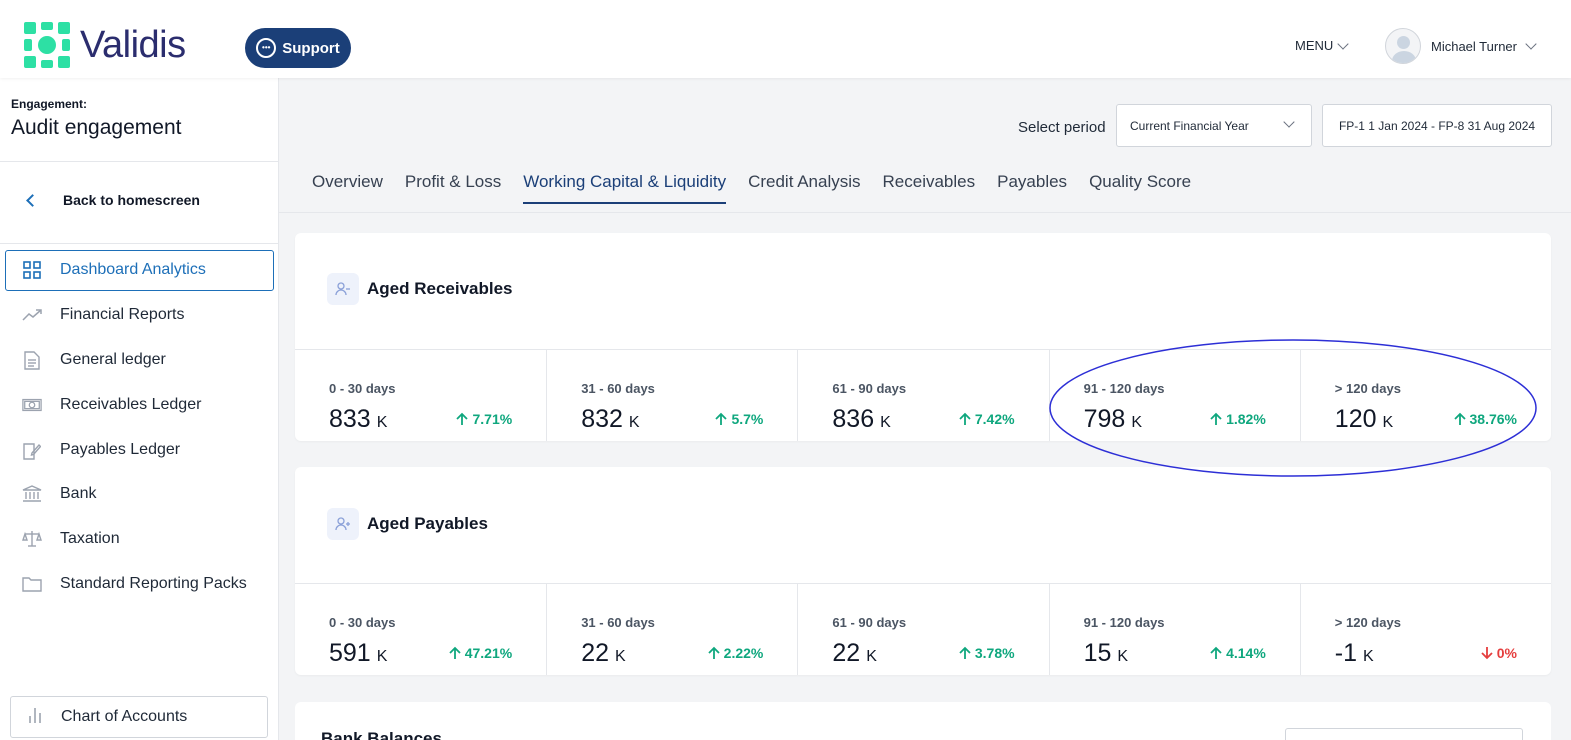 This screenshot has height=740, width=1571. Describe the element at coordinates (1367, 622) in the screenshot. I see `bucket-label: > 120 days` at that location.